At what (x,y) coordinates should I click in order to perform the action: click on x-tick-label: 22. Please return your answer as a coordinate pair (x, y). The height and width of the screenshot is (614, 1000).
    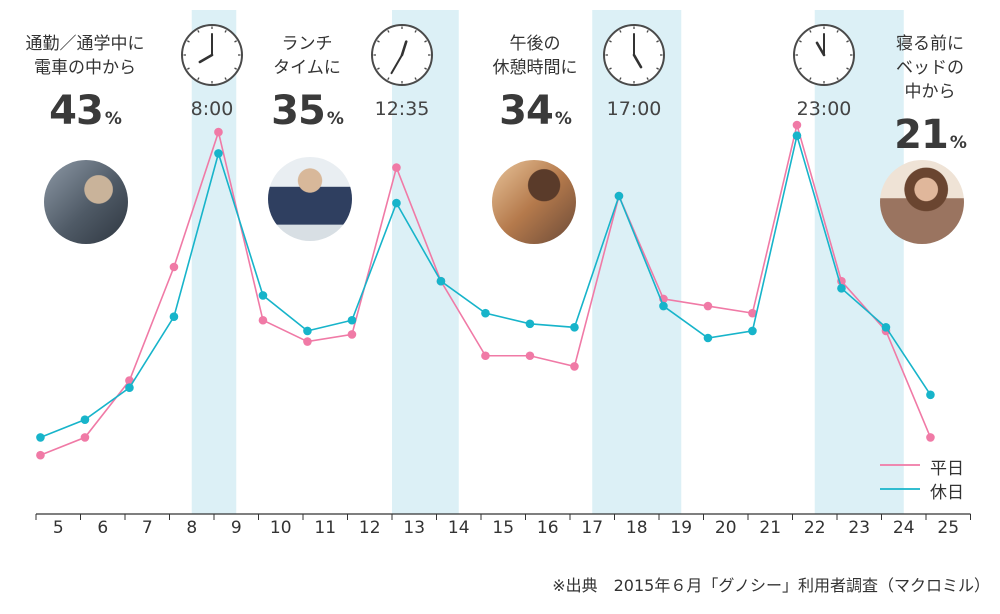
    Looking at the image, I should click on (814, 528).